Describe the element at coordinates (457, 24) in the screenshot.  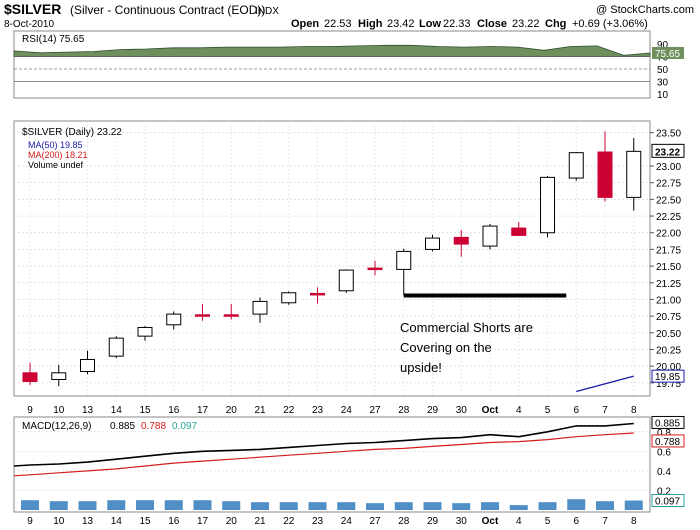
I see `low-value: 22.33` at that location.